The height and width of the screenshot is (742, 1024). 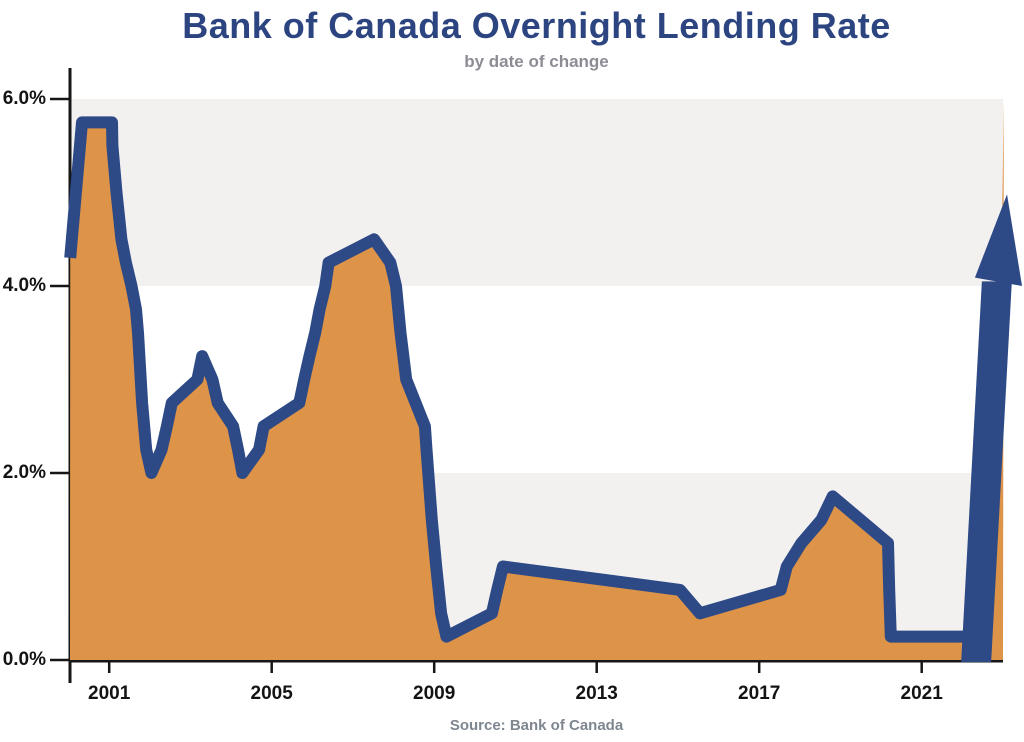 What do you see at coordinates (434, 693) in the screenshot?
I see `x-tick-label: 2009` at bounding box center [434, 693].